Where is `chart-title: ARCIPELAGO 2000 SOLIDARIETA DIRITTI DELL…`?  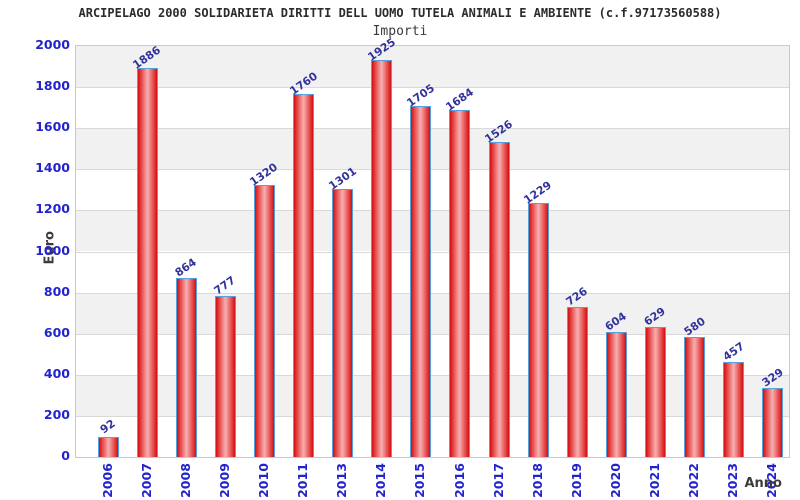
chart-title: ARCIPELAGO 2000 SOLIDARIETA DIRITTI DELL… is located at coordinates (400, 13).